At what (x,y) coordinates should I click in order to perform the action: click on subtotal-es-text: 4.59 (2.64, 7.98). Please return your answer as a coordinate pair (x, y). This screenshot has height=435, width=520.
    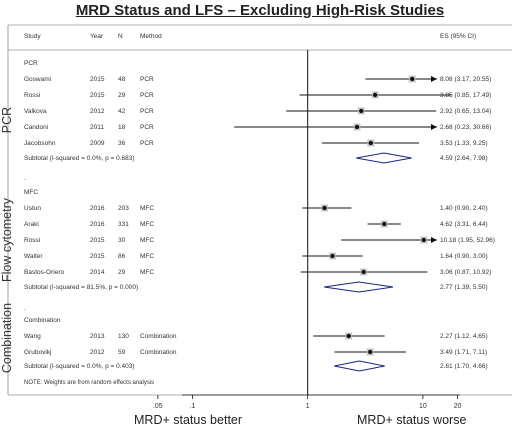
    Looking at the image, I should click on (464, 158).